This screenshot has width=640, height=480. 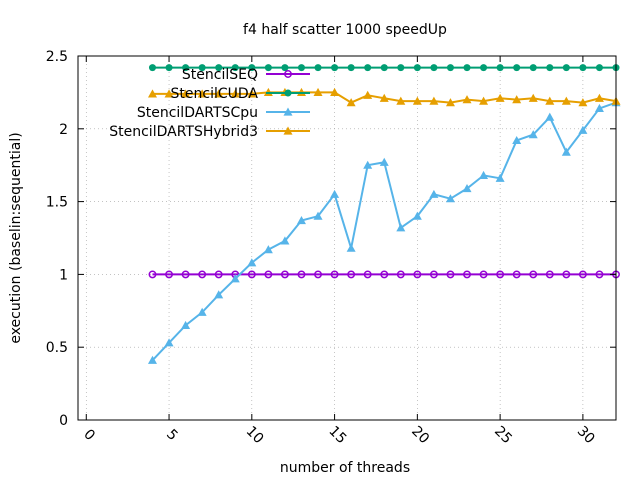 I want to click on y-tick-label: 1.5, so click(x=57, y=203).